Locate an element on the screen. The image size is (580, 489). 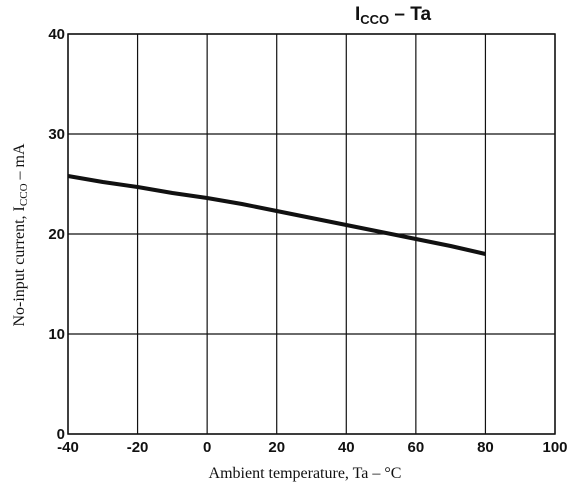
y-tick-label: 20 is located at coordinates (56, 234).